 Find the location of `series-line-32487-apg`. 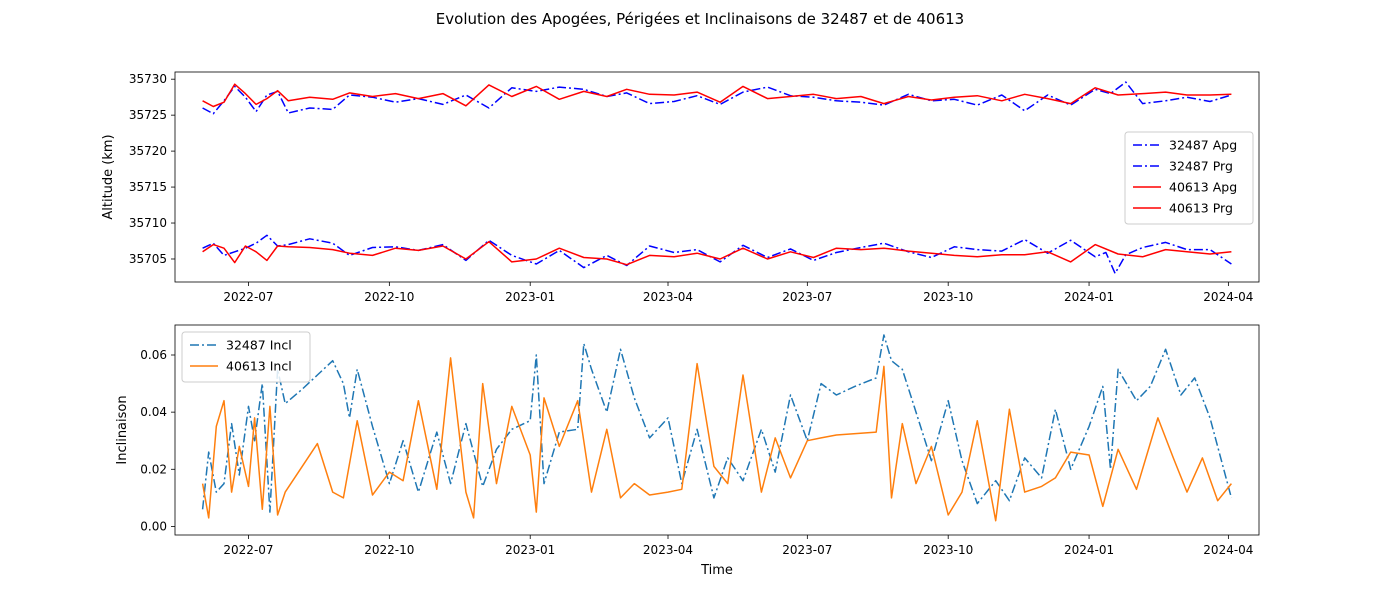

series-line-32487-apg is located at coordinates (717, 98).